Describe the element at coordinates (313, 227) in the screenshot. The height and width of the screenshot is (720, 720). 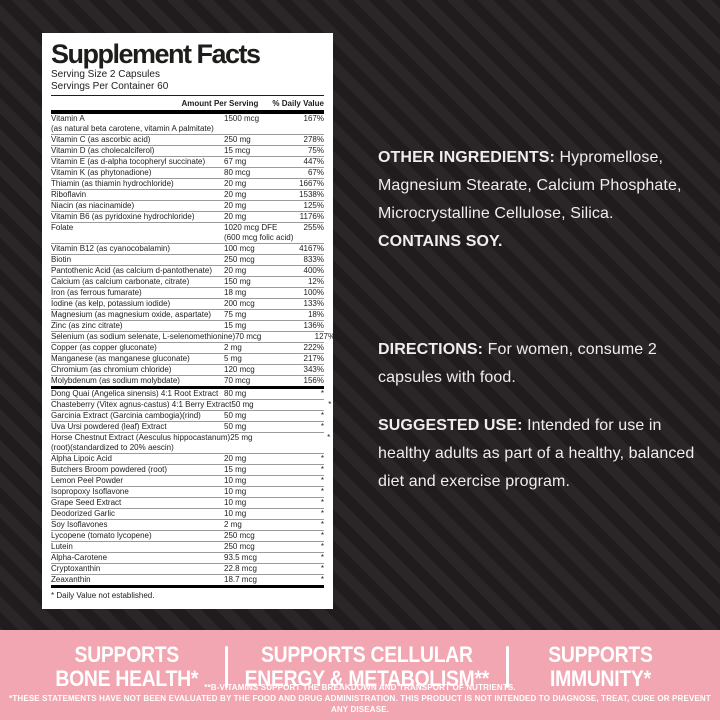
I see `nutrient-dv: 255%` at that location.